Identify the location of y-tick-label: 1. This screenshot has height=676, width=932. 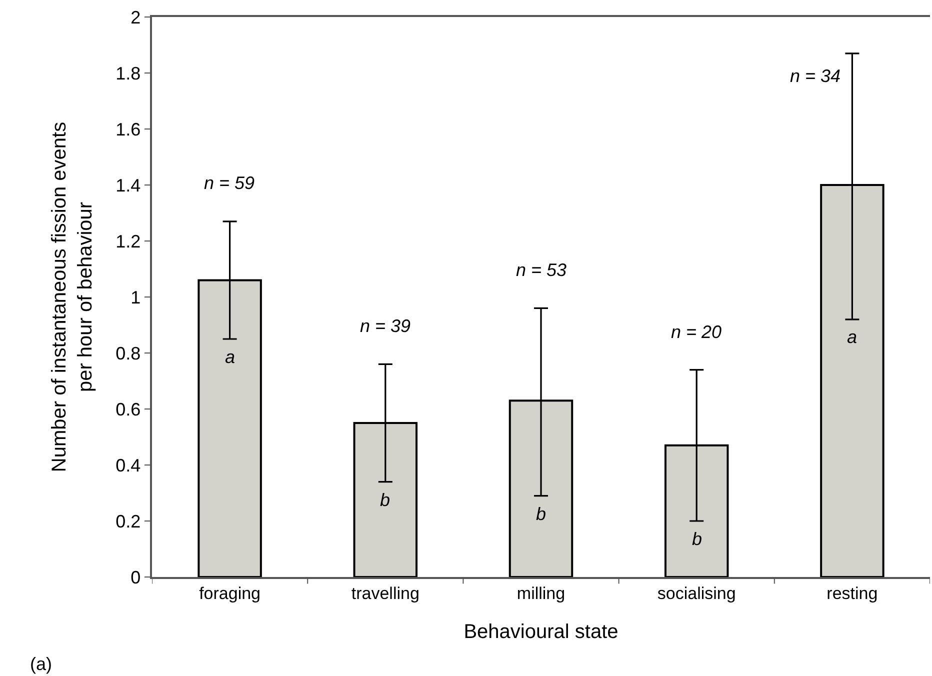
(135, 297).